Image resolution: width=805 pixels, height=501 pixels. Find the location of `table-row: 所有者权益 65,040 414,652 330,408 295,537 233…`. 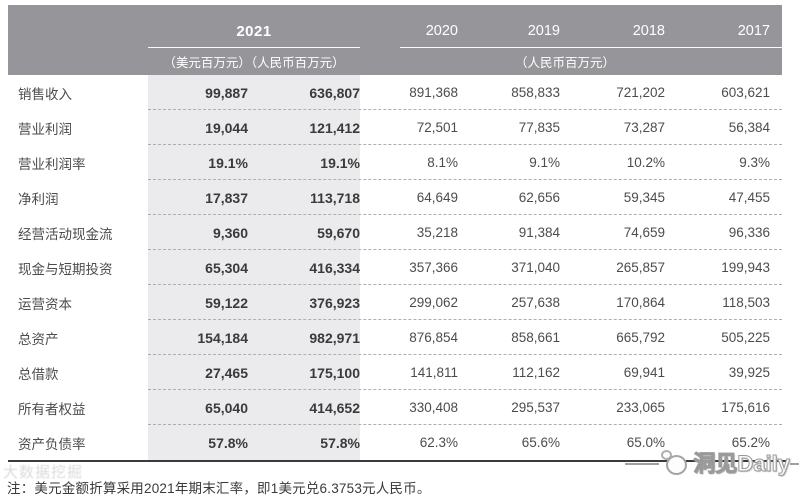

table-row: 所有者权益 65,040 414,652 330,408 295,537 233… is located at coordinates (395, 407).